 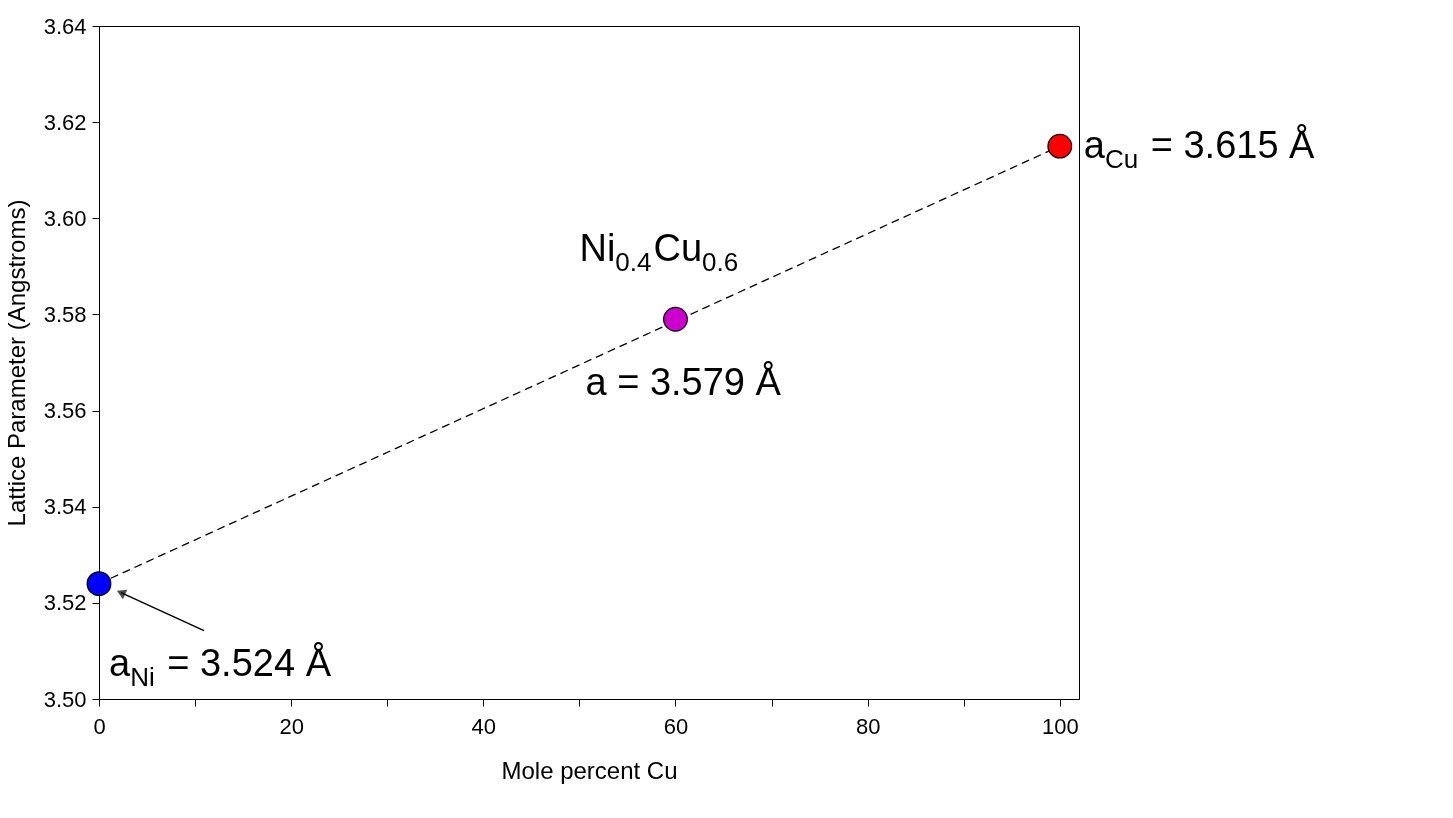 I want to click on x-tick-label: 100, so click(x=1060, y=726).